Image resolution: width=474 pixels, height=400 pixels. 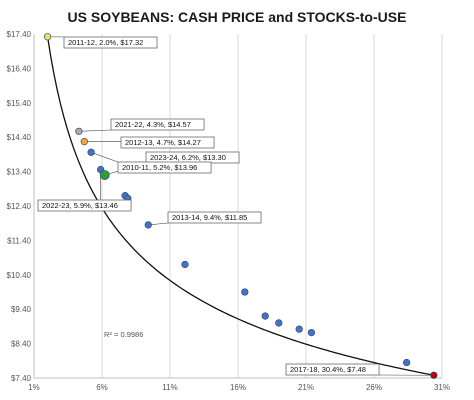 I want to click on y-tick-label: $14.40, so click(x=19, y=137).